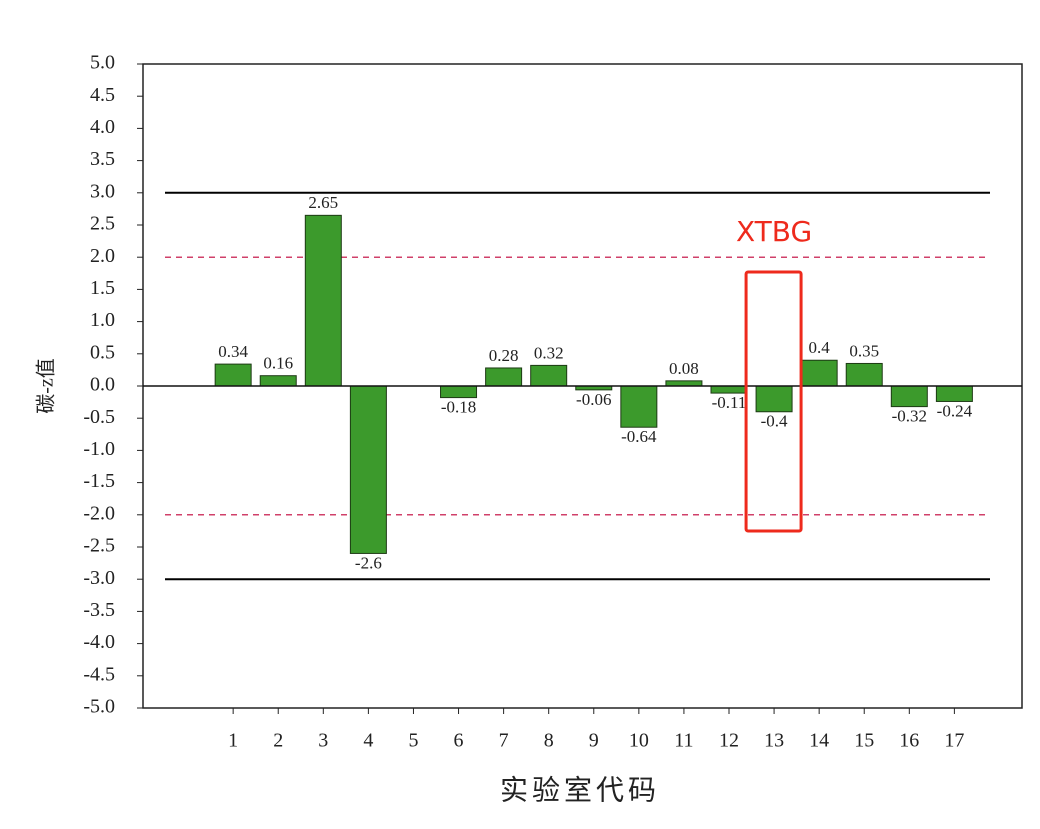 Image resolution: width=1040 pixels, height=829 pixels. What do you see at coordinates (413, 741) in the screenshot?
I see `x-tick-label: 5` at bounding box center [413, 741].